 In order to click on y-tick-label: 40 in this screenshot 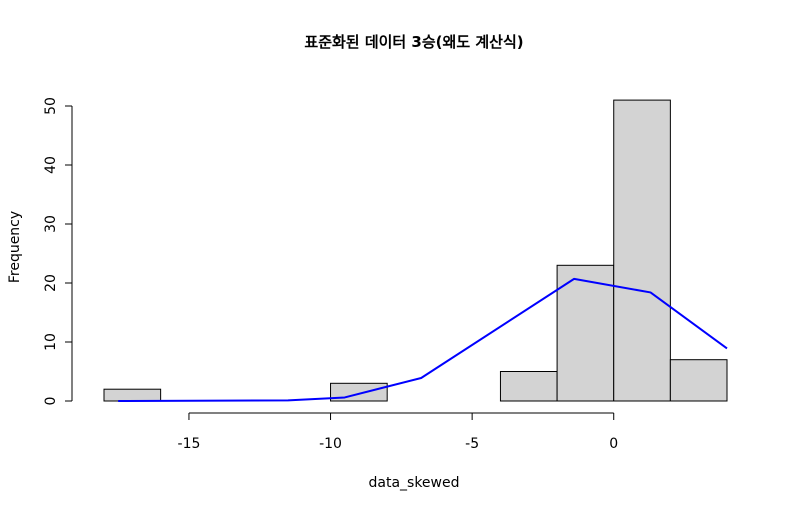, I will do `click(51, 165)`.